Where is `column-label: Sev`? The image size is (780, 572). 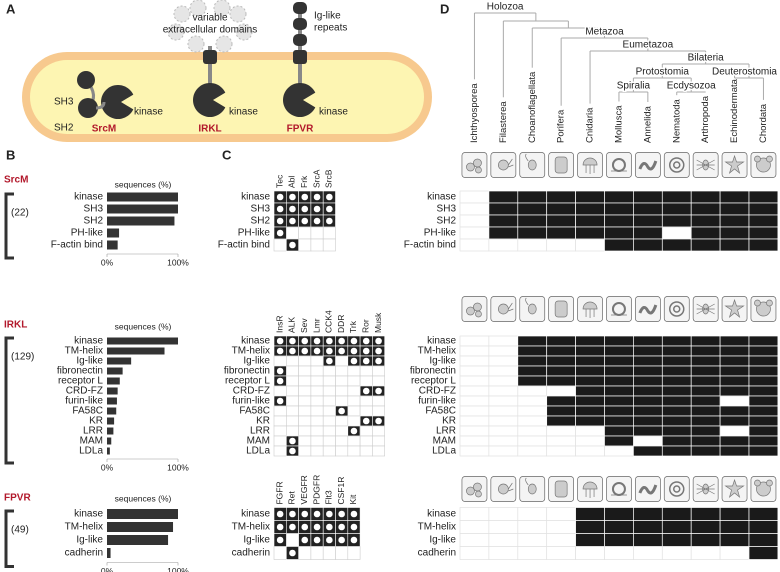
column-label: Sev is located at coordinates (304, 325).